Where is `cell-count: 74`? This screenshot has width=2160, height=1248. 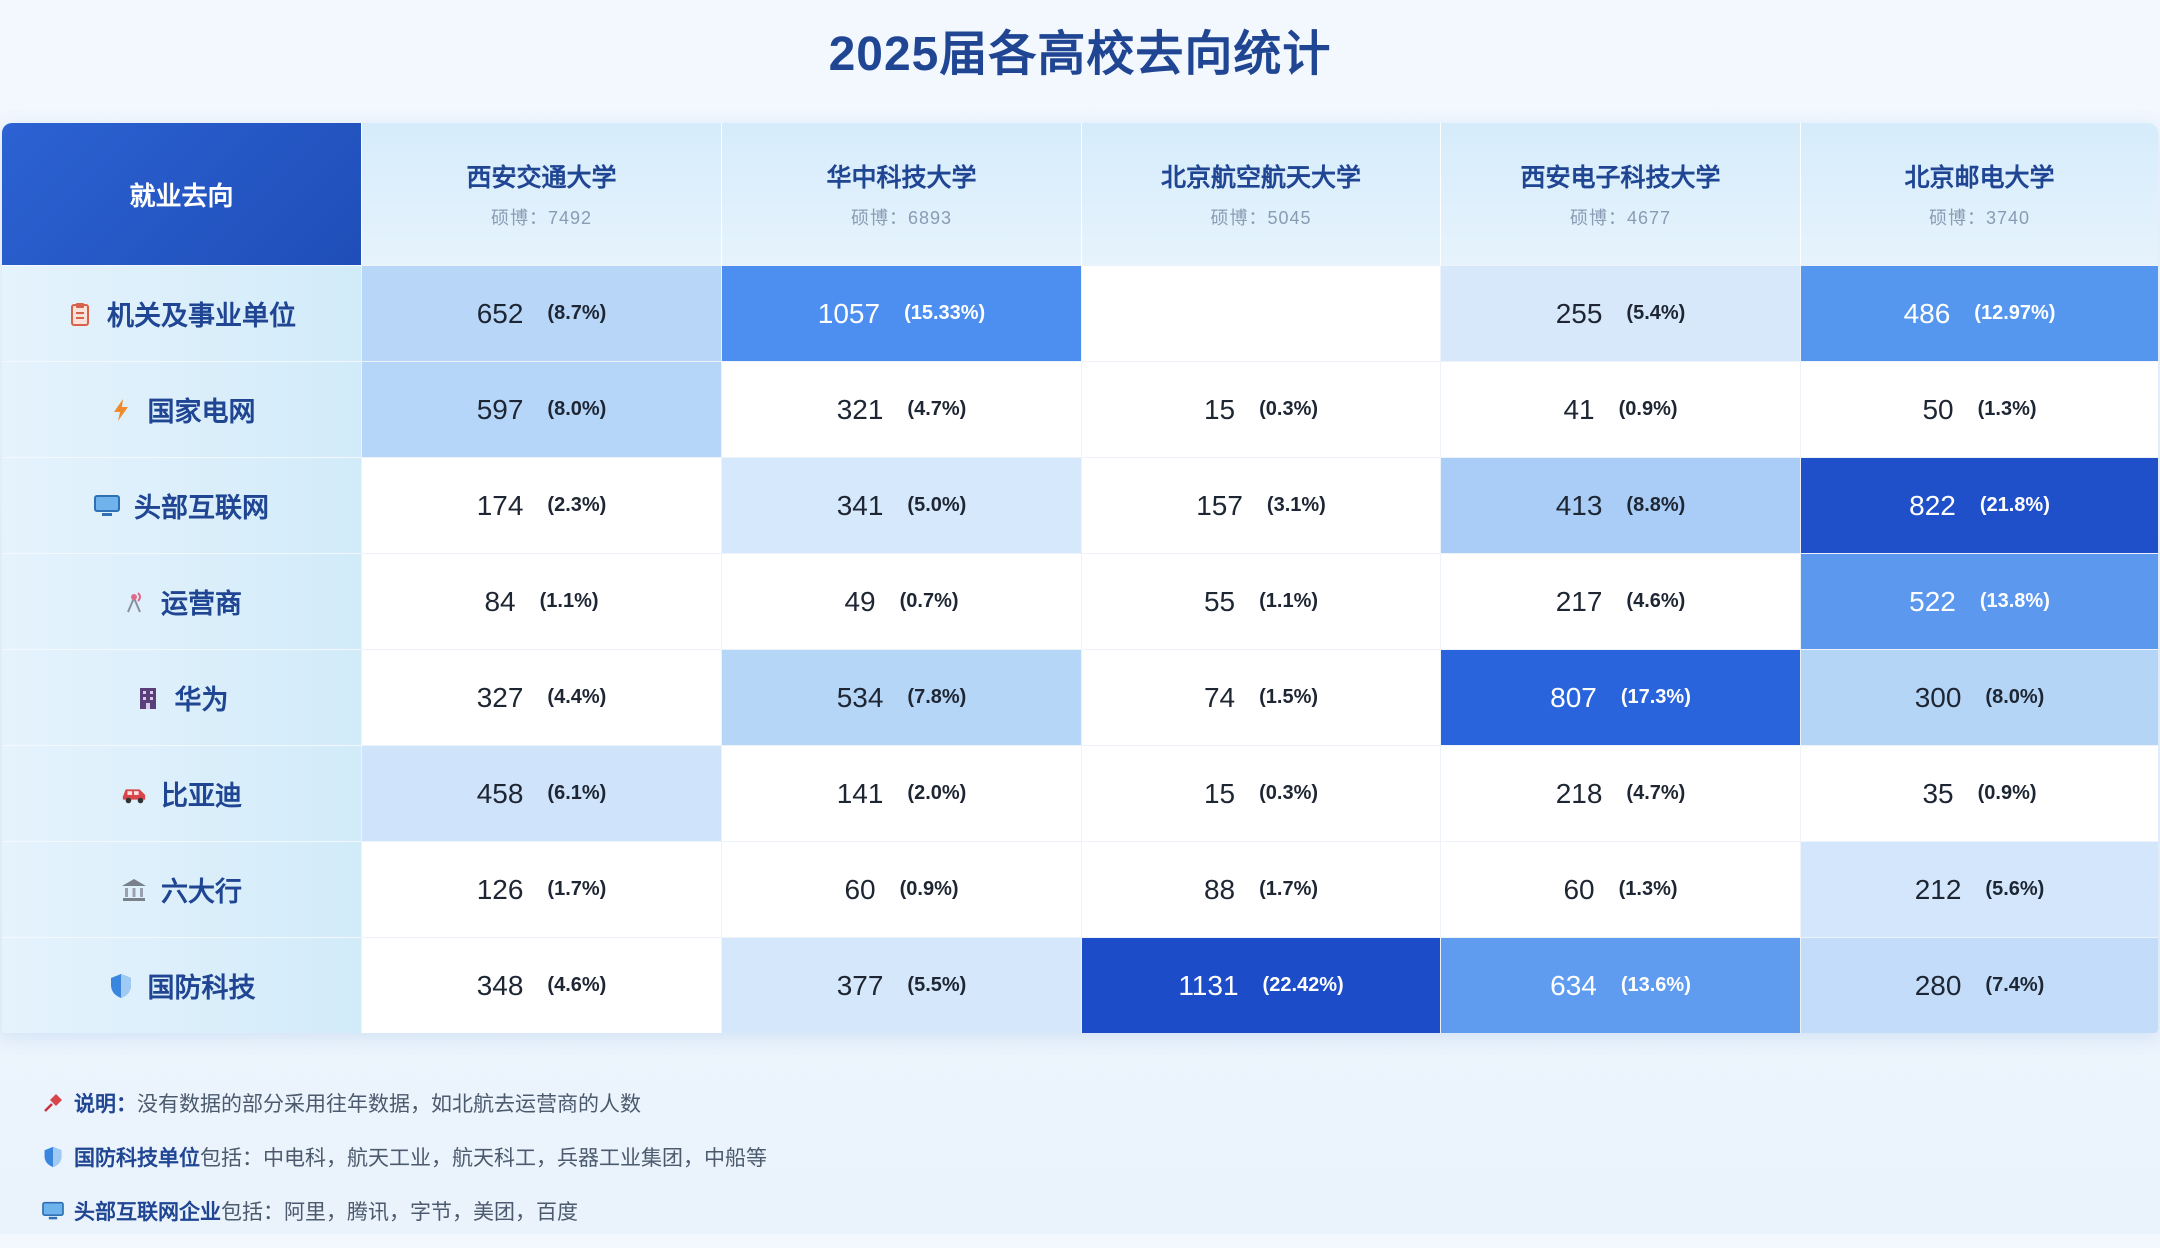 cell-count: 74 is located at coordinates (1219, 697).